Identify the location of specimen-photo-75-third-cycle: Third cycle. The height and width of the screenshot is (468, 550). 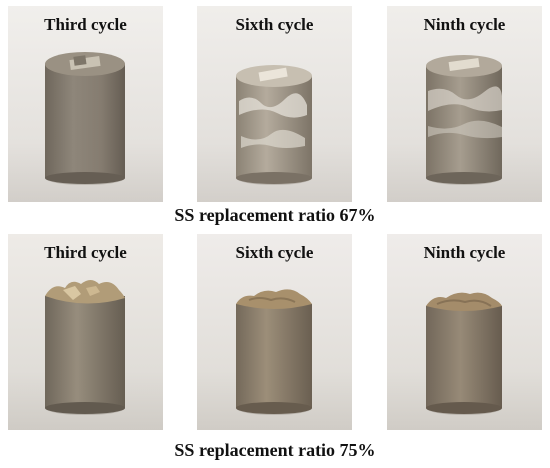
(85, 332).